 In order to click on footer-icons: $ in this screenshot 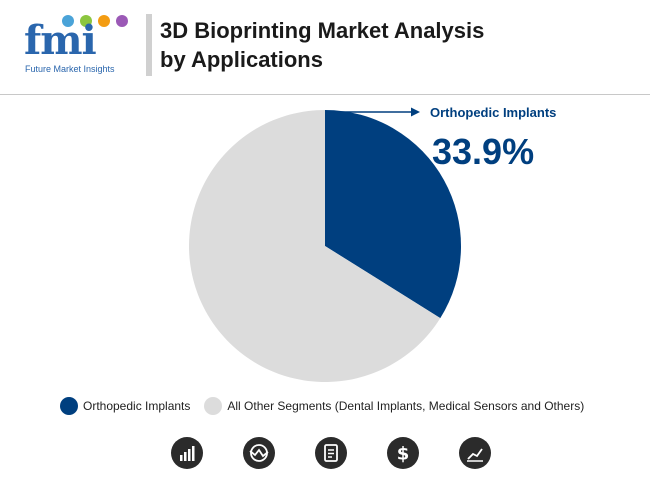, I will do `click(331, 453)`.